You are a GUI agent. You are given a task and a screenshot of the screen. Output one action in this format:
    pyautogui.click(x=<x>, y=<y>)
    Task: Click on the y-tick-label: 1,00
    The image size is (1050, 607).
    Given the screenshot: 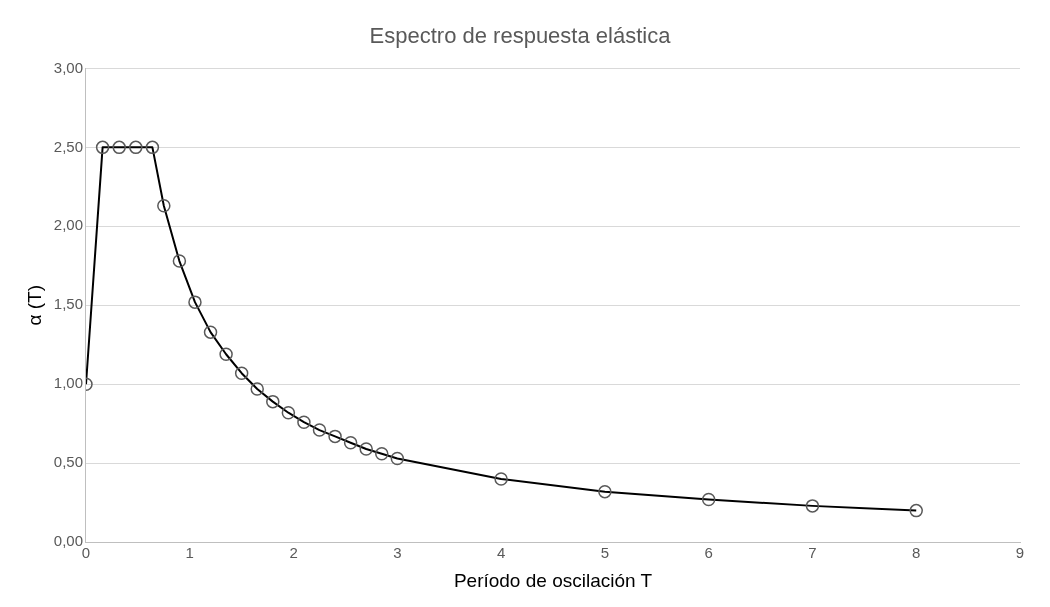 What is the action you would take?
    pyautogui.click(x=68, y=383)
    